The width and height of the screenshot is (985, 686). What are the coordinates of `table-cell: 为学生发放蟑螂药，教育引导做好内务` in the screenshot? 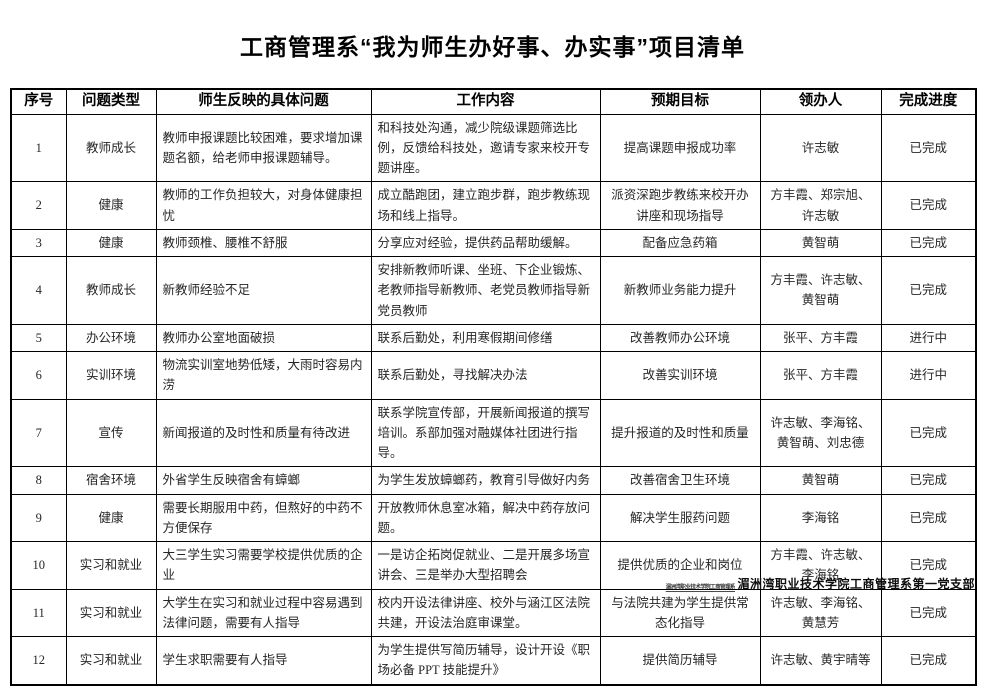 It's located at (485, 480).